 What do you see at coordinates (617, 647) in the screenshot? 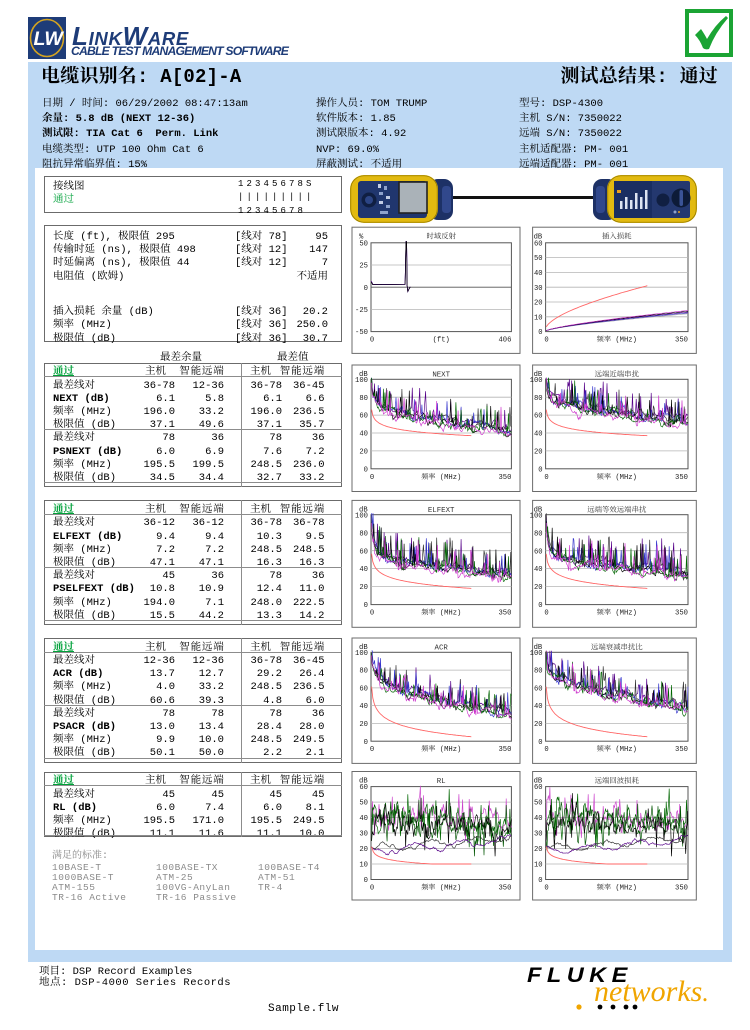
I see `svg-text: 远端衰减串扰比` at bounding box center [617, 647].